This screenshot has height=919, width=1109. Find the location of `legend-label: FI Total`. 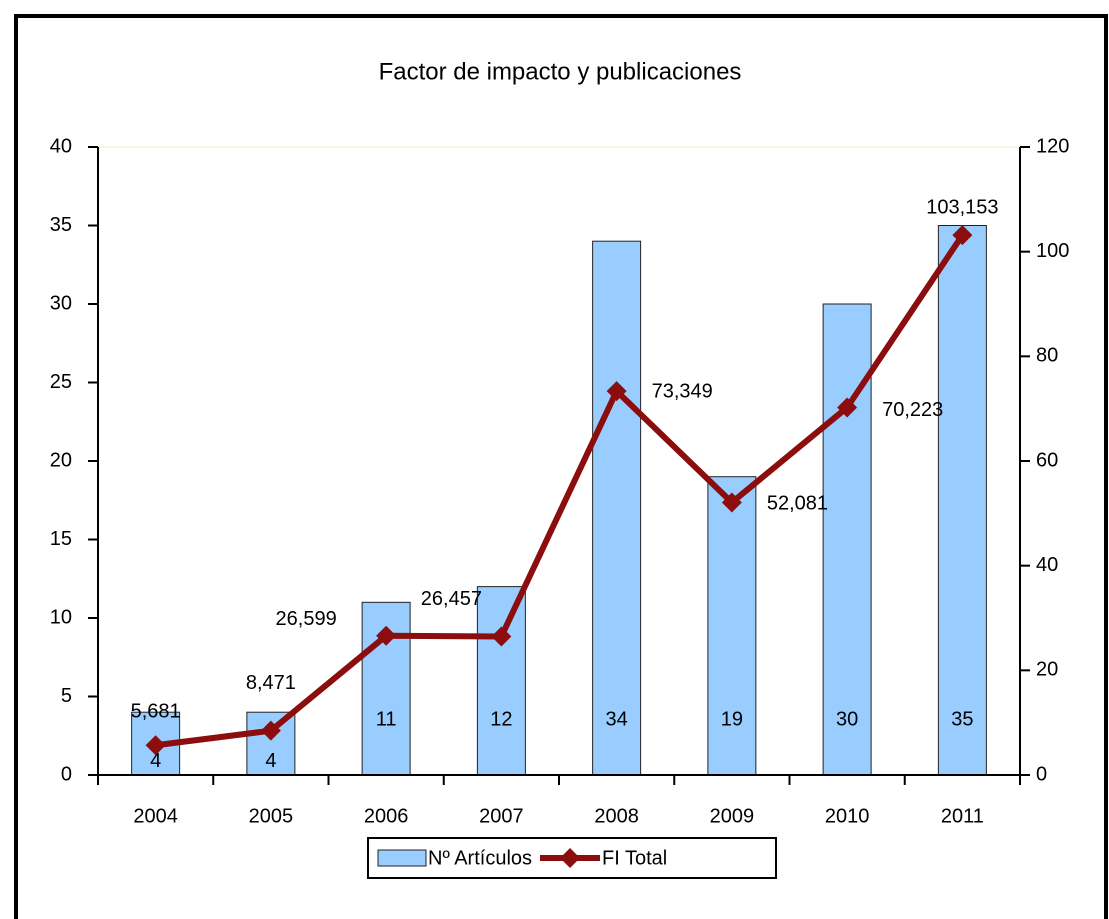

legend-label: FI Total is located at coordinates (634, 858).